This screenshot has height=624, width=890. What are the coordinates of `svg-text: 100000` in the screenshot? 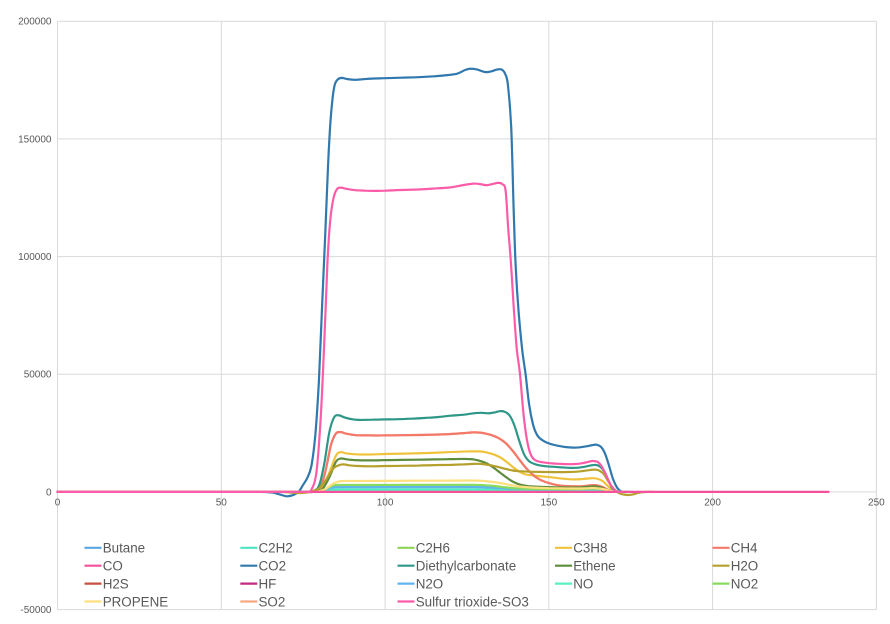 It's located at (35, 257).